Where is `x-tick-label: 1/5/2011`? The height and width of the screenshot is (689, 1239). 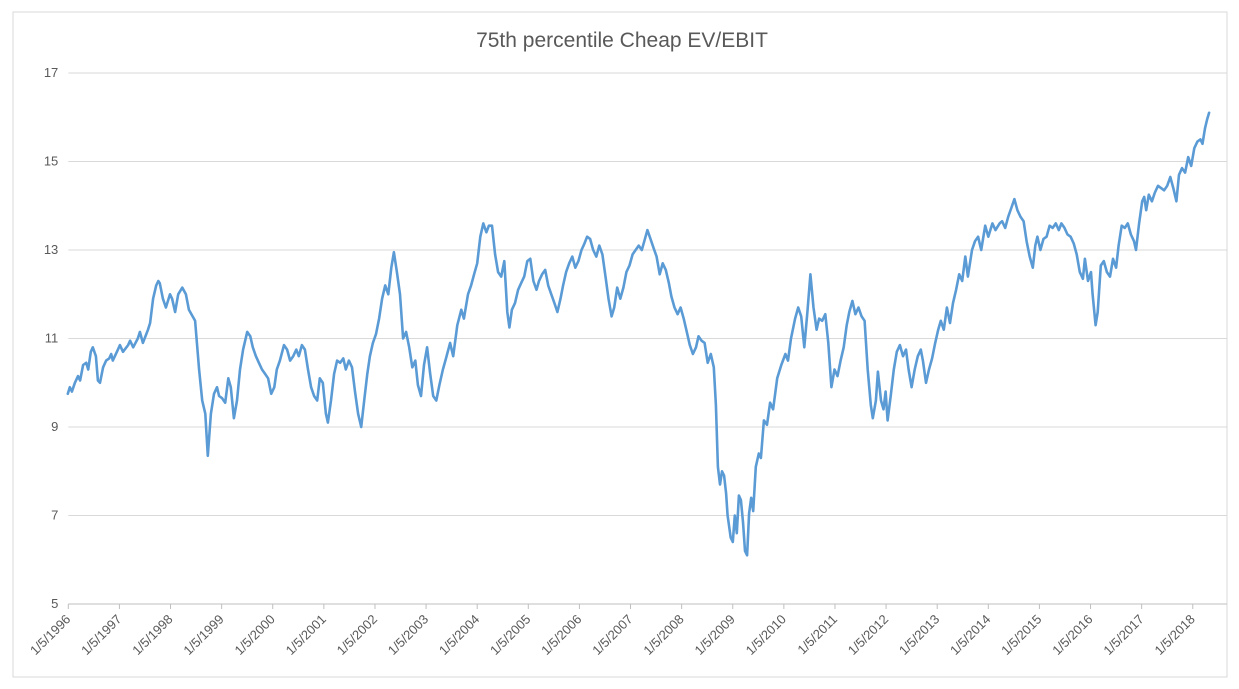
x-tick-label: 1/5/2011 is located at coordinates (817, 635).